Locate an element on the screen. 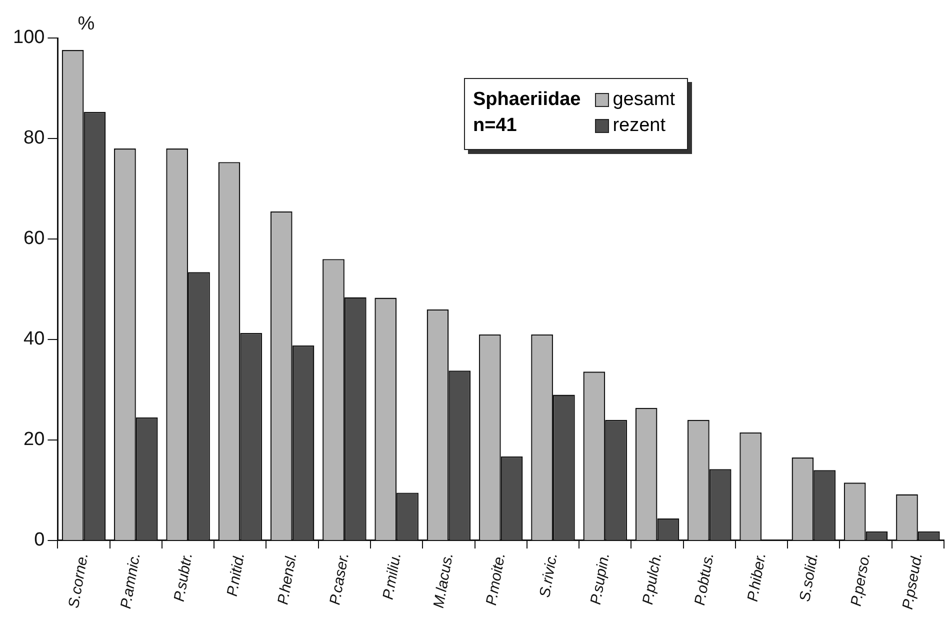 This screenshot has height=618, width=952. y-axis-title: % is located at coordinates (86, 24).